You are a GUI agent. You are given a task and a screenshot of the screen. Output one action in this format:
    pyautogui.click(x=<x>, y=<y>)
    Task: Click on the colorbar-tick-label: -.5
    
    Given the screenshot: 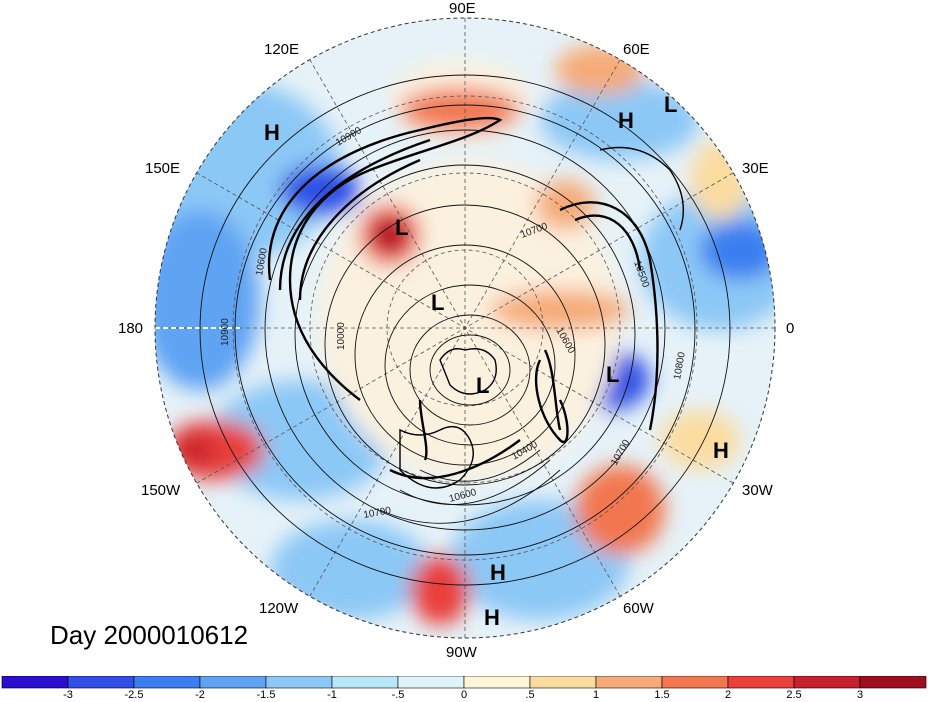 What is the action you would take?
    pyautogui.click(x=398, y=695)
    